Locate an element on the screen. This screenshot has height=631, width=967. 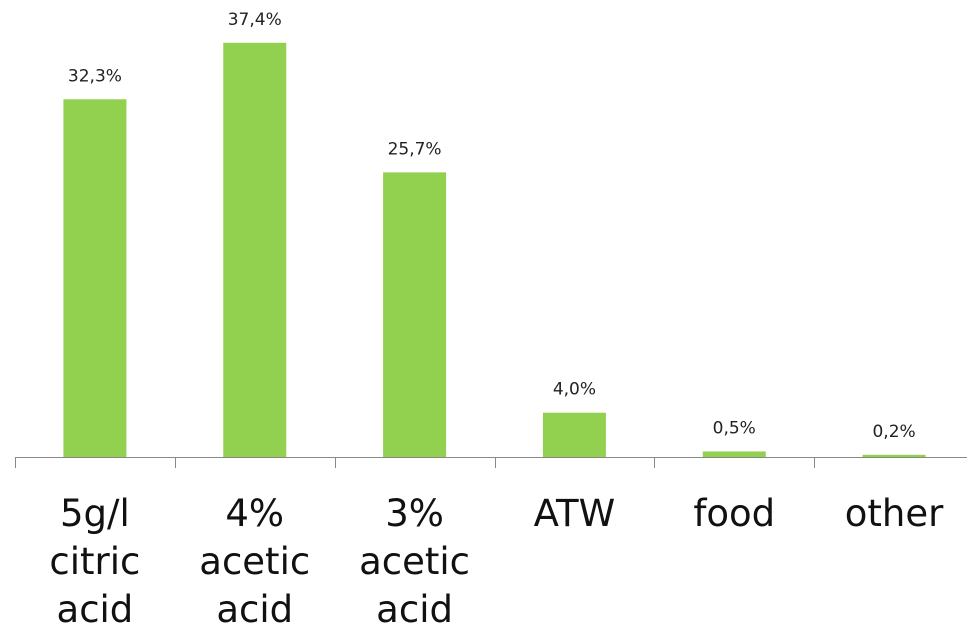
category-label-line: citric is located at coordinates (94, 561).